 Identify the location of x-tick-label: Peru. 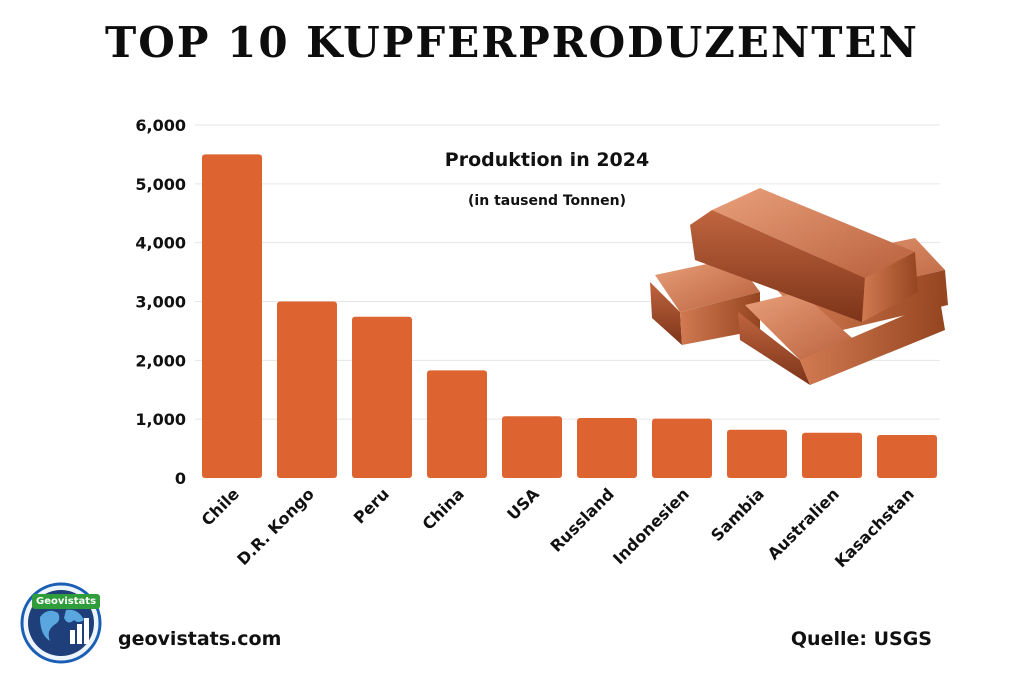
(371, 505).